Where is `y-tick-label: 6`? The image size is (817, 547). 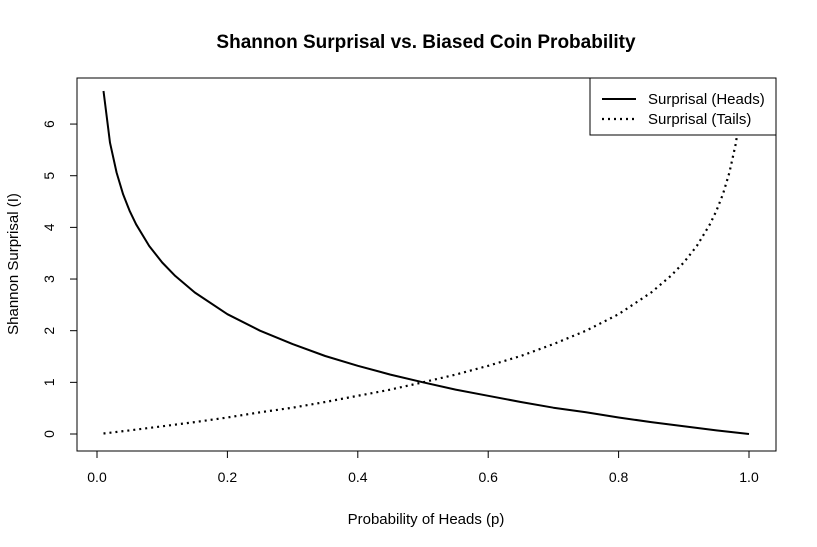 y-tick-label: 6 is located at coordinates (49, 124).